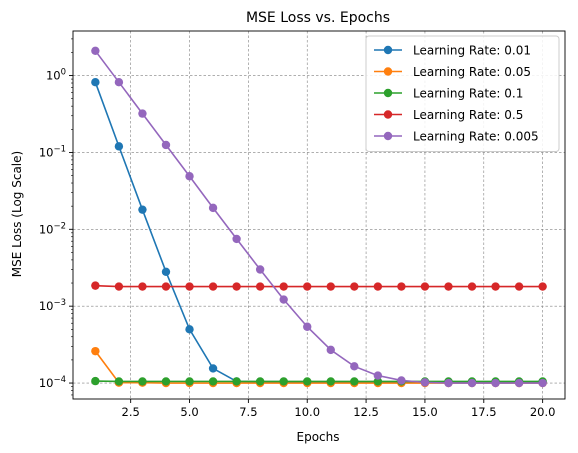  I want to click on x-tick-label: 15.0, so click(425, 412).